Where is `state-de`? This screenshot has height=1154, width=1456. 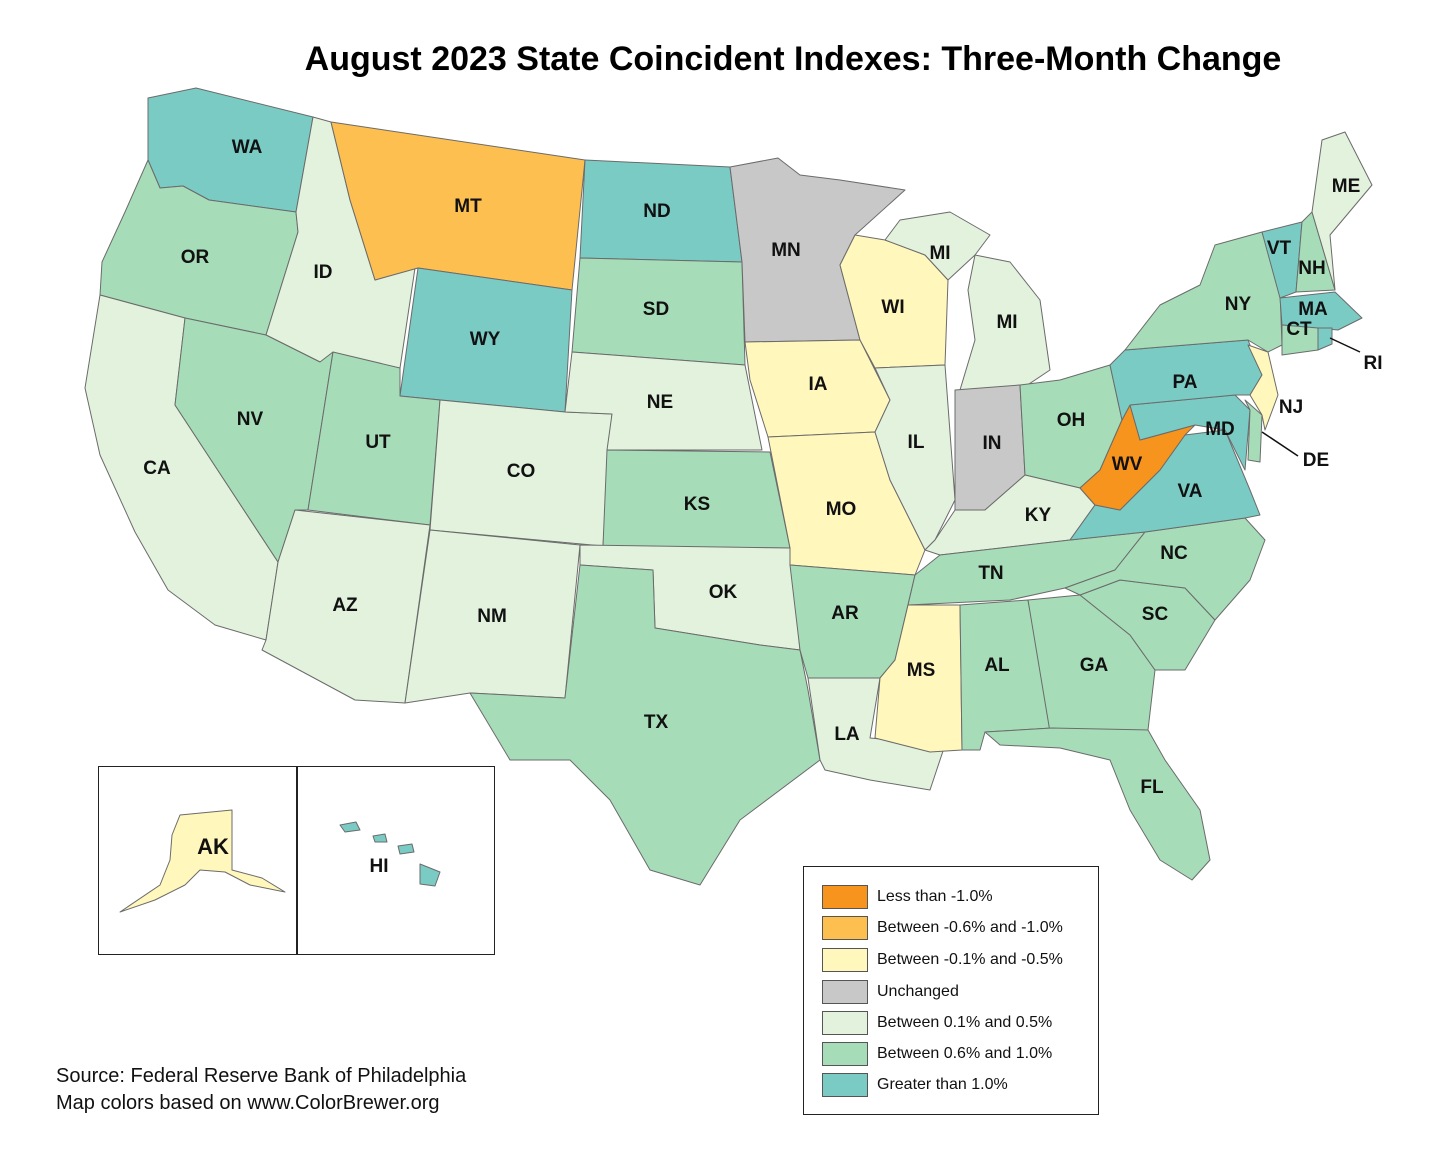
state-de is located at coordinates (1253, 431).